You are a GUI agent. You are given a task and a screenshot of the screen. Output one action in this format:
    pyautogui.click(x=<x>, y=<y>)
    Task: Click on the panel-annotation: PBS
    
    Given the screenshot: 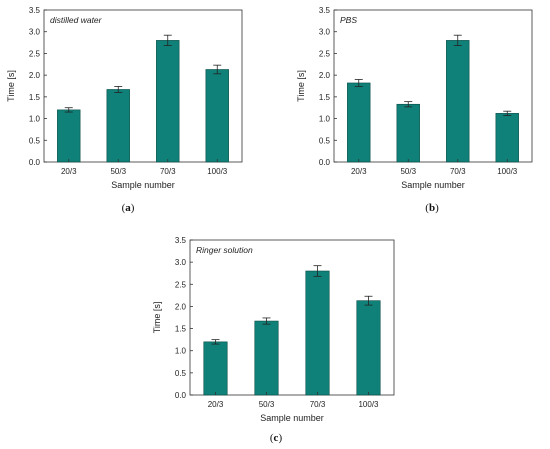 What is the action you would take?
    pyautogui.click(x=348, y=20)
    